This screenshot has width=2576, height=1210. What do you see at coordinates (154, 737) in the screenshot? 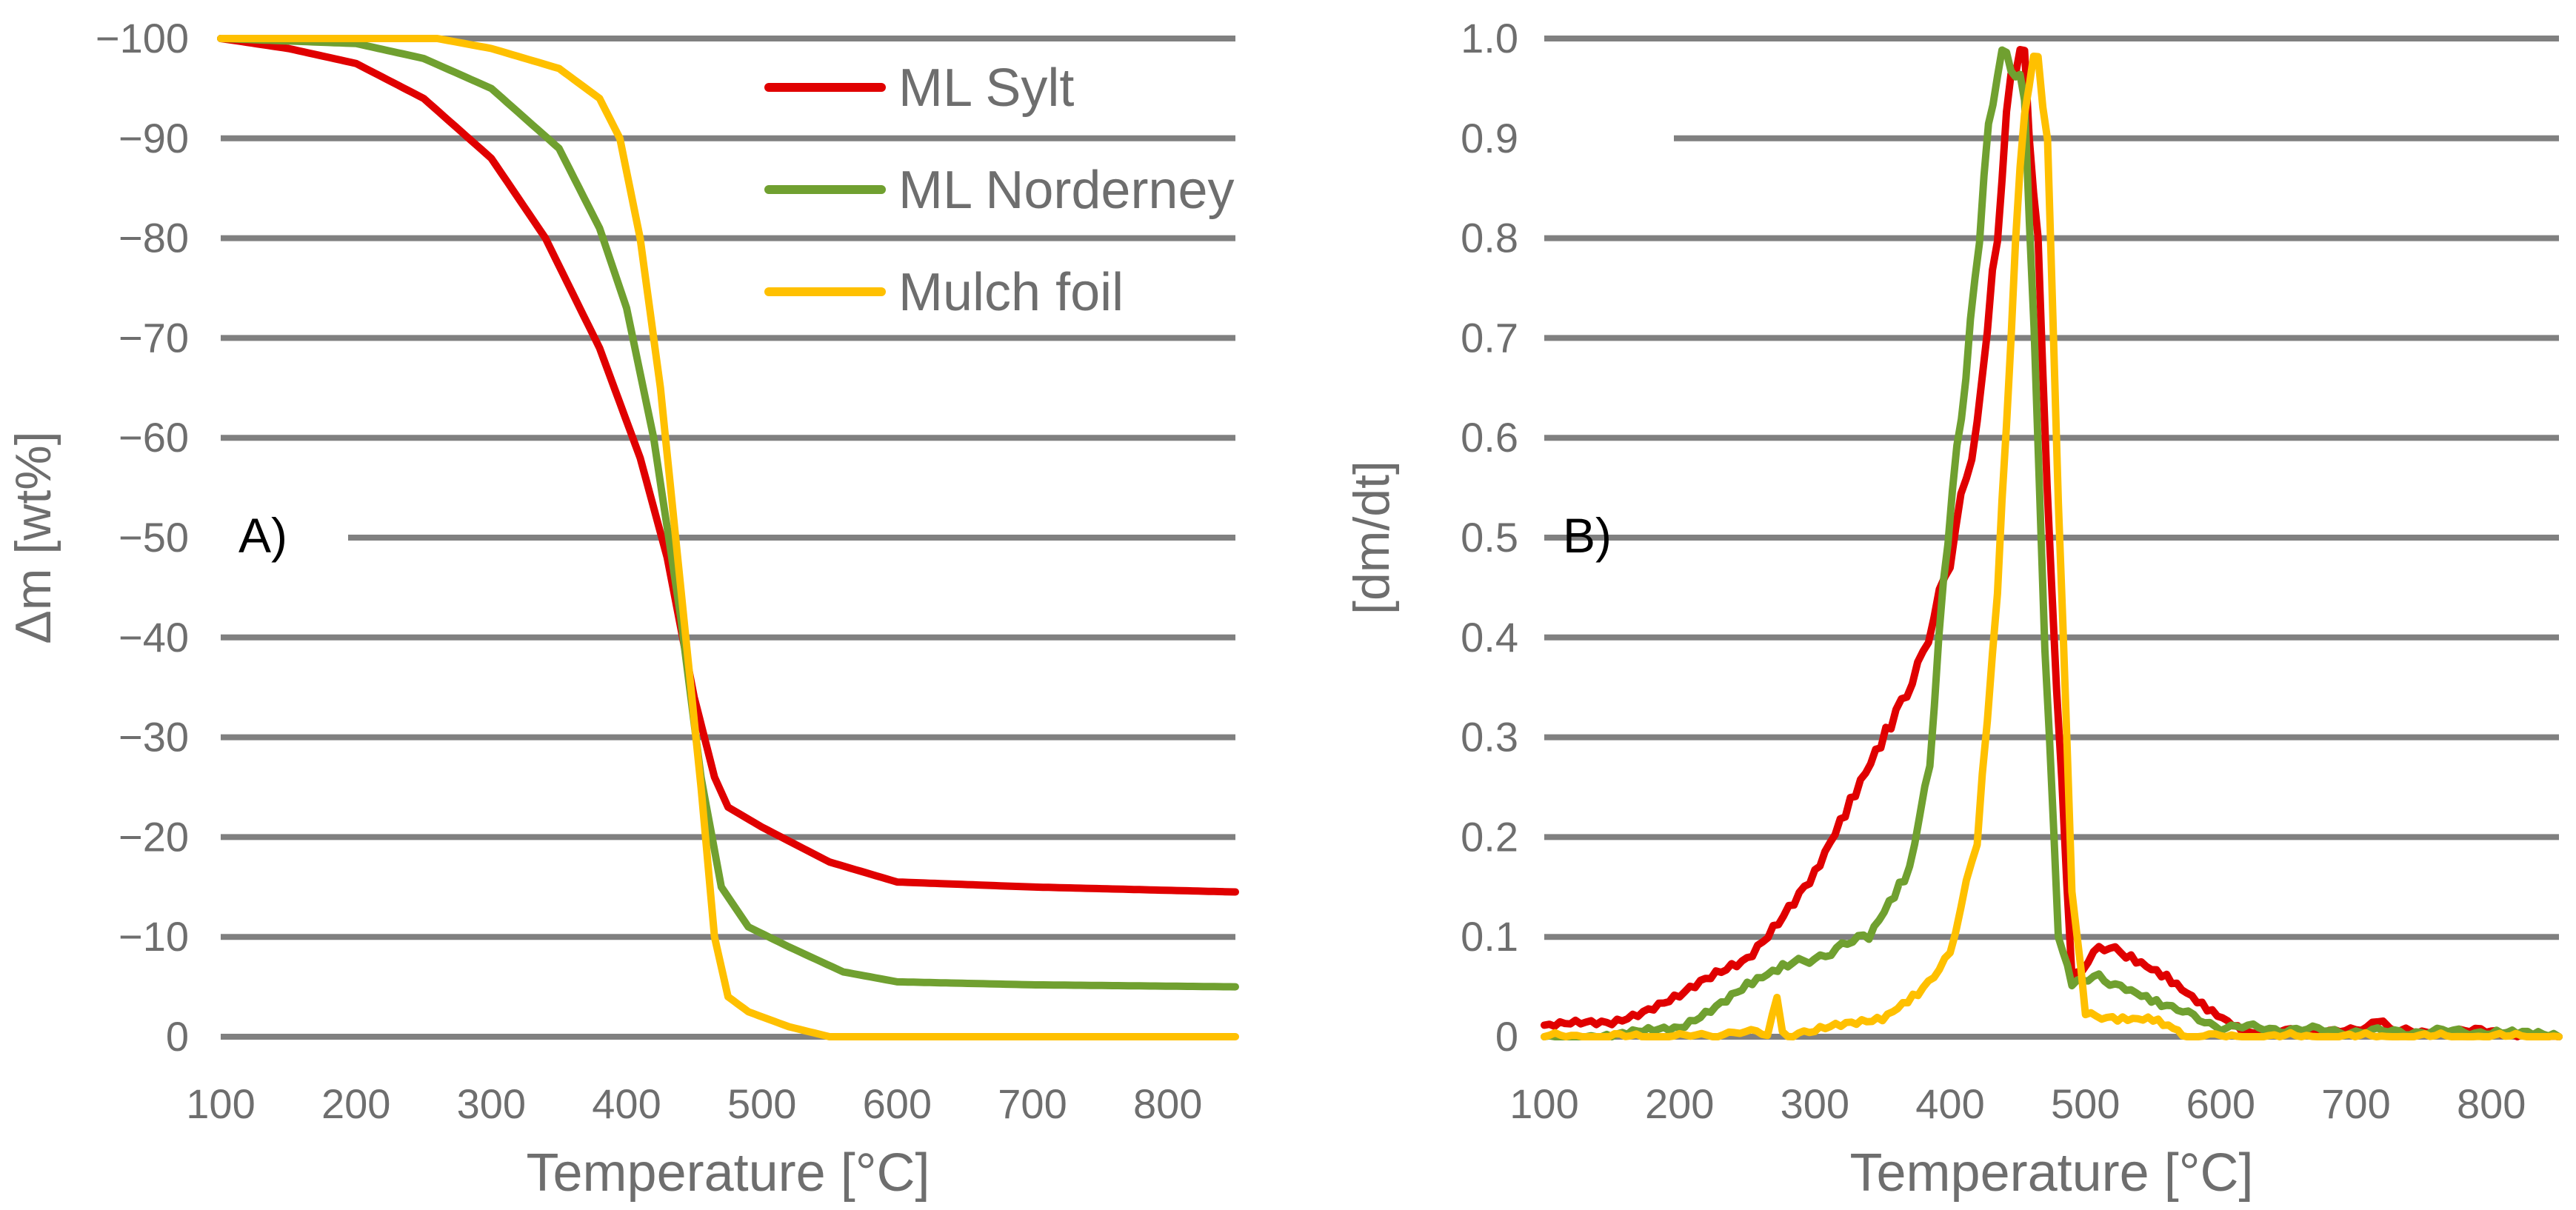
I see `y-tick-label: −30` at bounding box center [154, 737].